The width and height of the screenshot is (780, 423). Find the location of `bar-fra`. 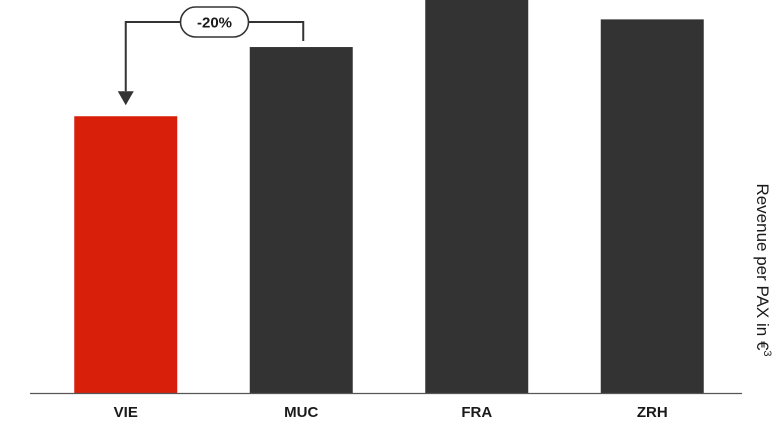

bar-fra is located at coordinates (477, 196).